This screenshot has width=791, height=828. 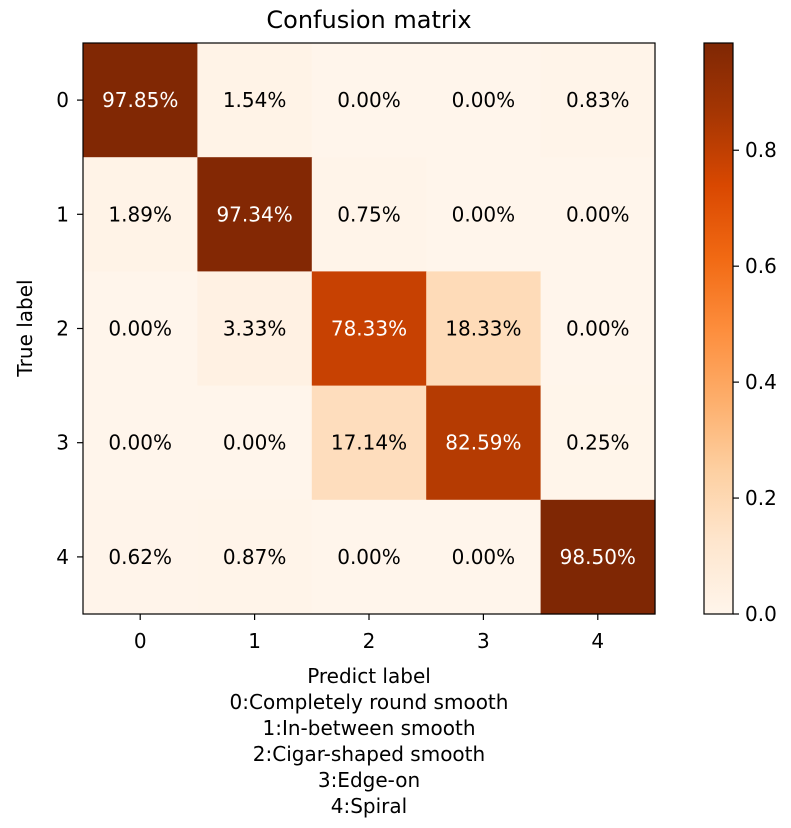 I want to click on class-legend-line: 2:Cigar-shaped smooth, so click(x=369, y=754).